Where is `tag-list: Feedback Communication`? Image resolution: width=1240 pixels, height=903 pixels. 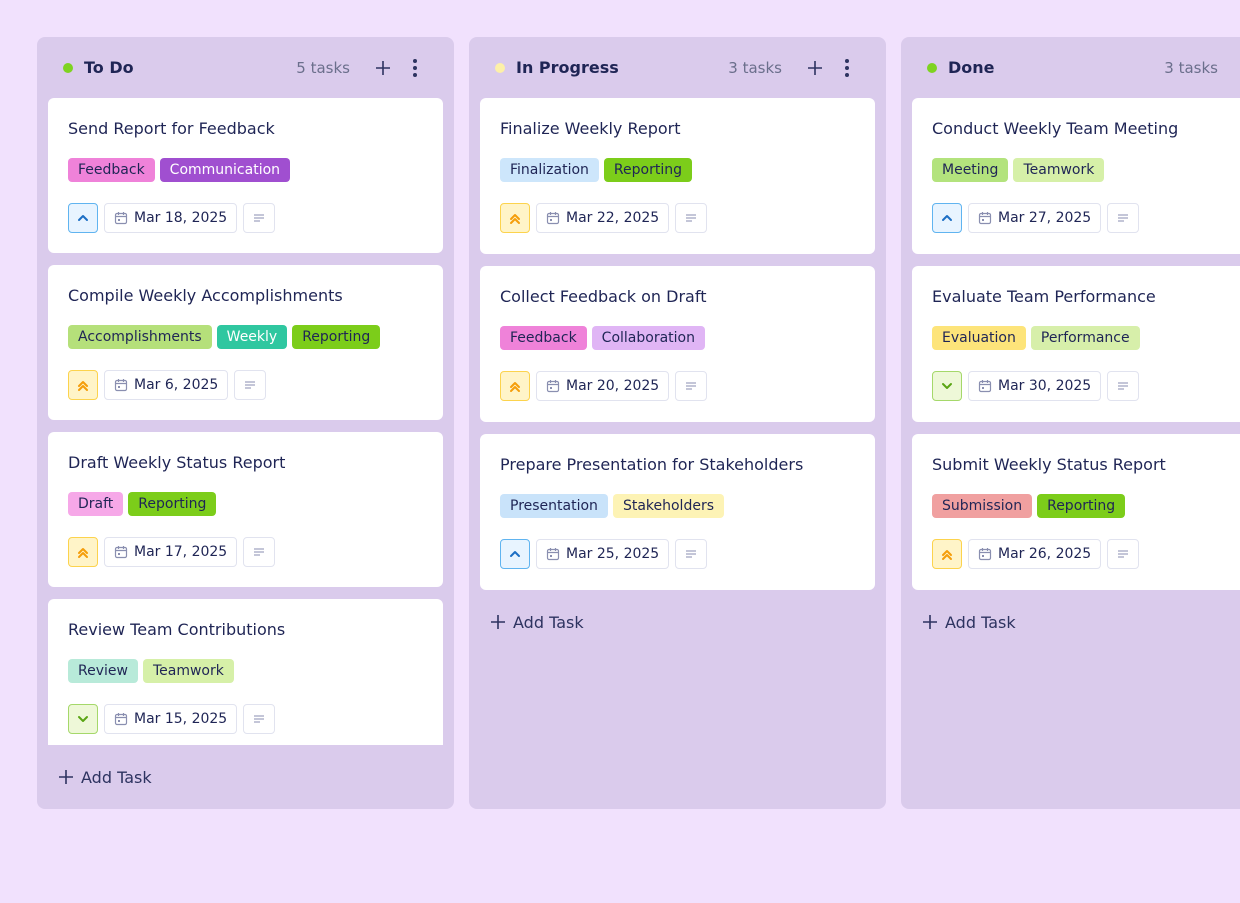 tag-list: Feedback Communication is located at coordinates (245, 170).